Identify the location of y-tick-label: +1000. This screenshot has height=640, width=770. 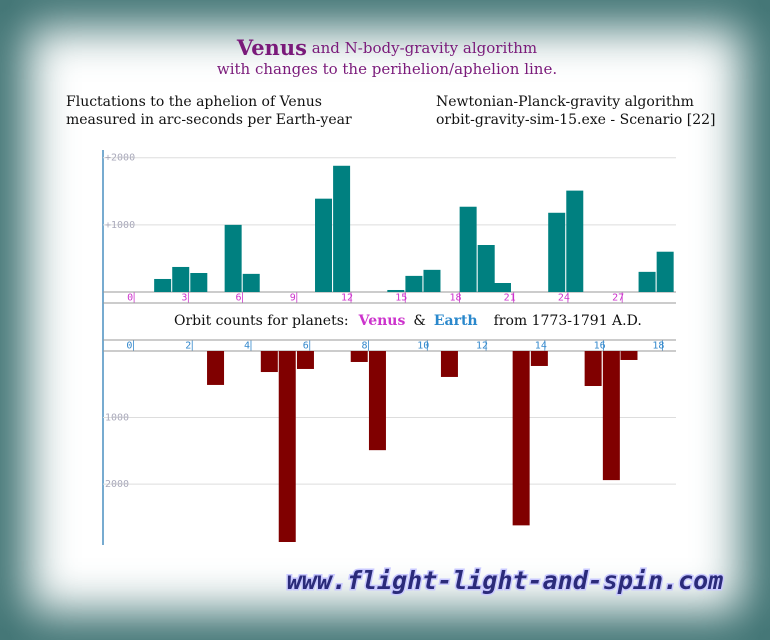
(120, 225).